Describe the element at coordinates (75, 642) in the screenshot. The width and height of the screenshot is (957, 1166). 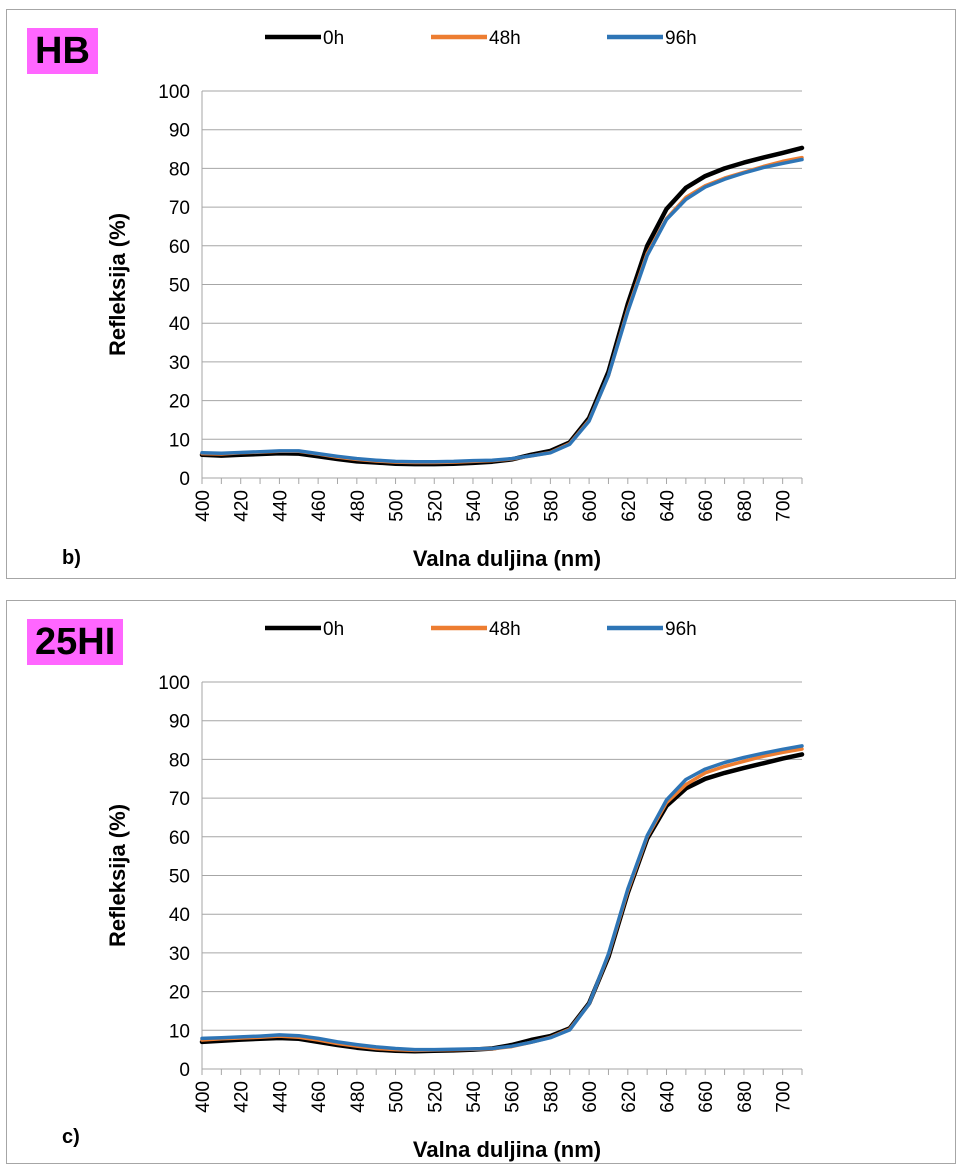
I see `sample-tag: 25HI` at that location.